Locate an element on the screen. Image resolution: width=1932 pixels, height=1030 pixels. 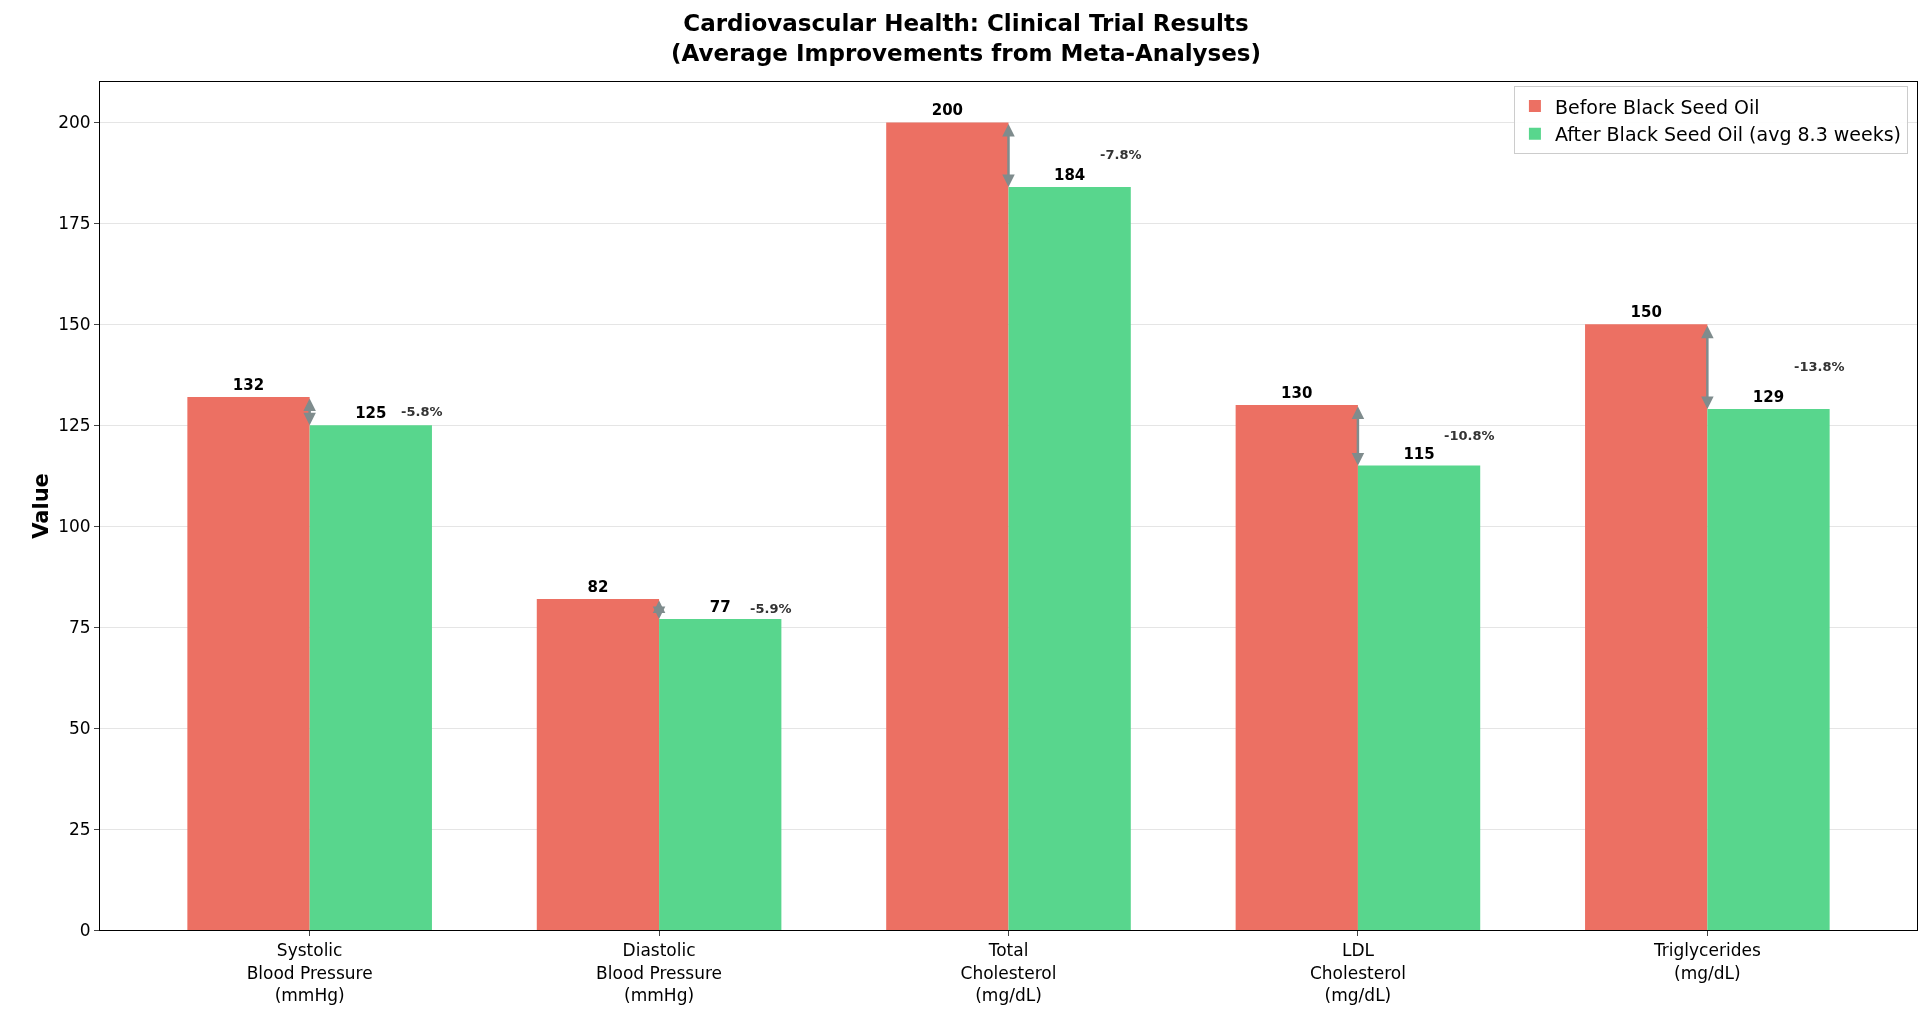
annotation: -5.9% is located at coordinates (771, 608).